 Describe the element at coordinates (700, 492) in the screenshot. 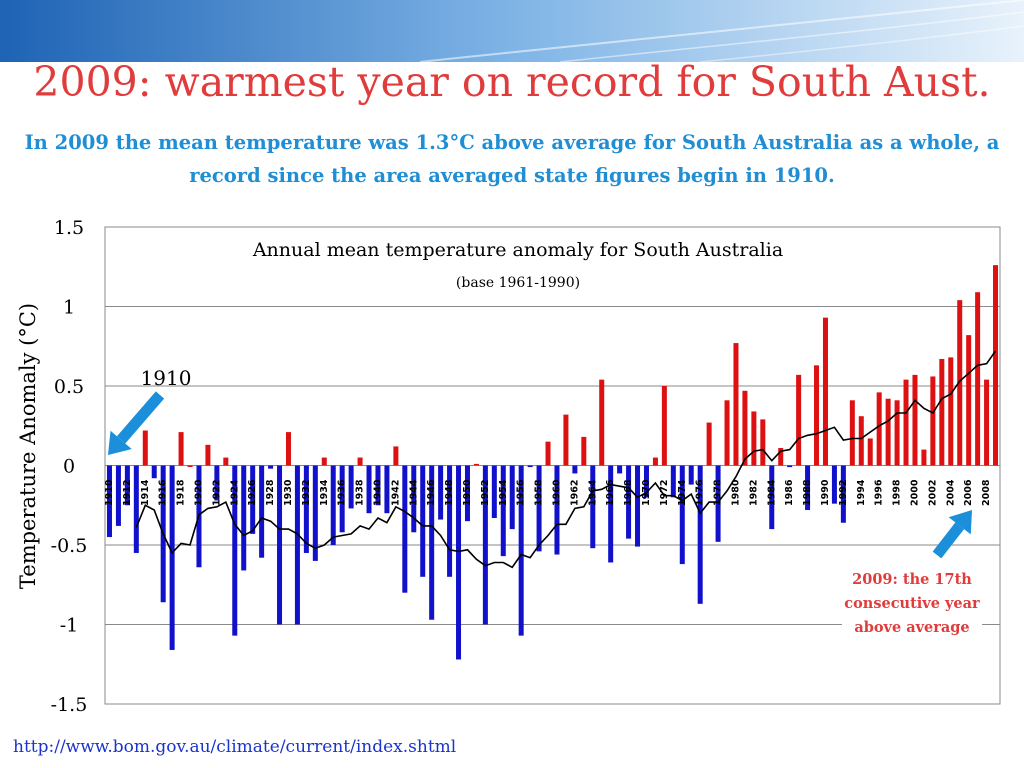

I see `x-tick-label: 1976` at that location.